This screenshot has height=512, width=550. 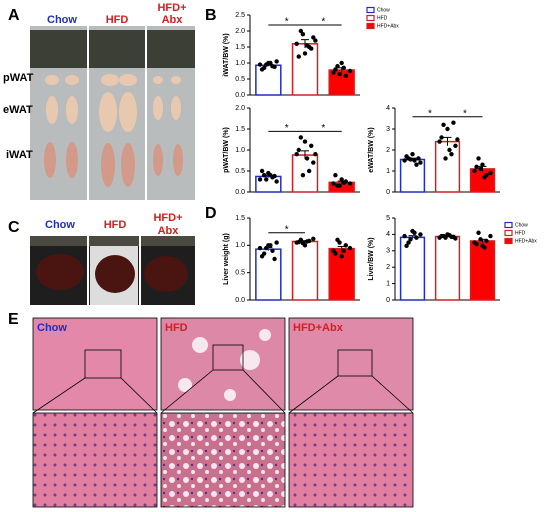 I want to click on panel-letter: B, so click(x=211, y=15).